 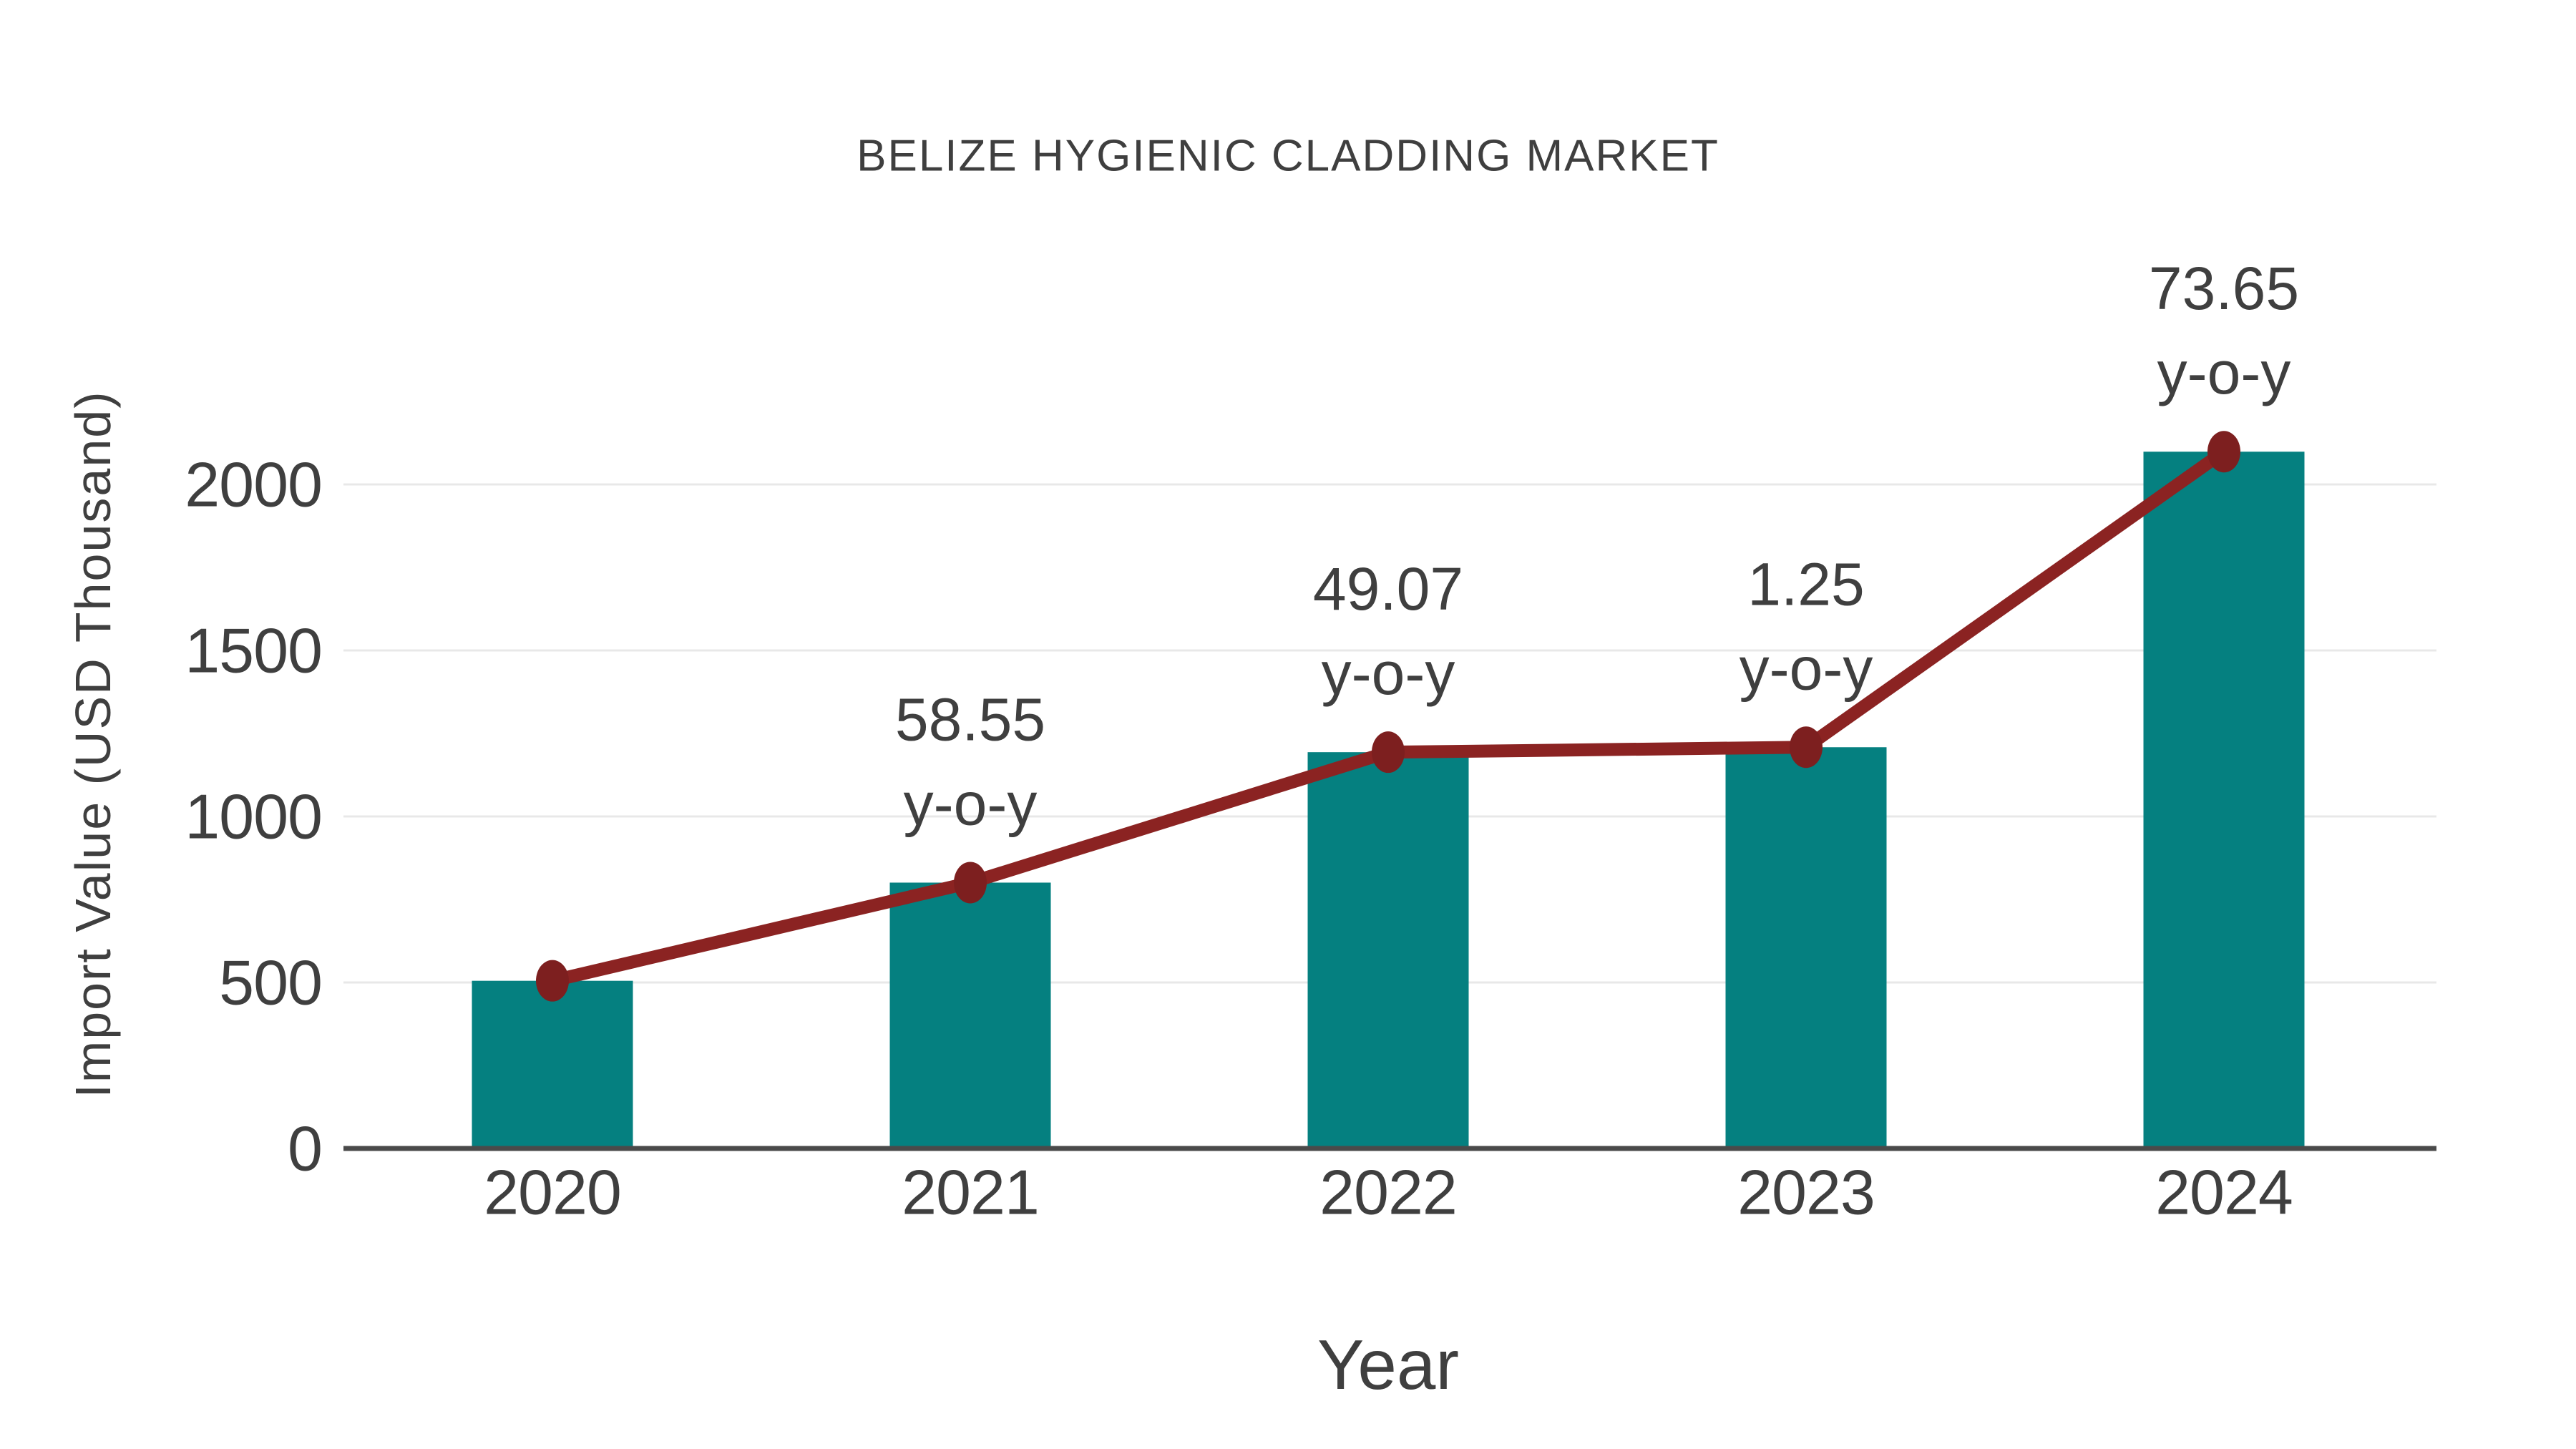 What do you see at coordinates (1388, 589) in the screenshot?
I see `annotation-value-2022: 49.07` at bounding box center [1388, 589].